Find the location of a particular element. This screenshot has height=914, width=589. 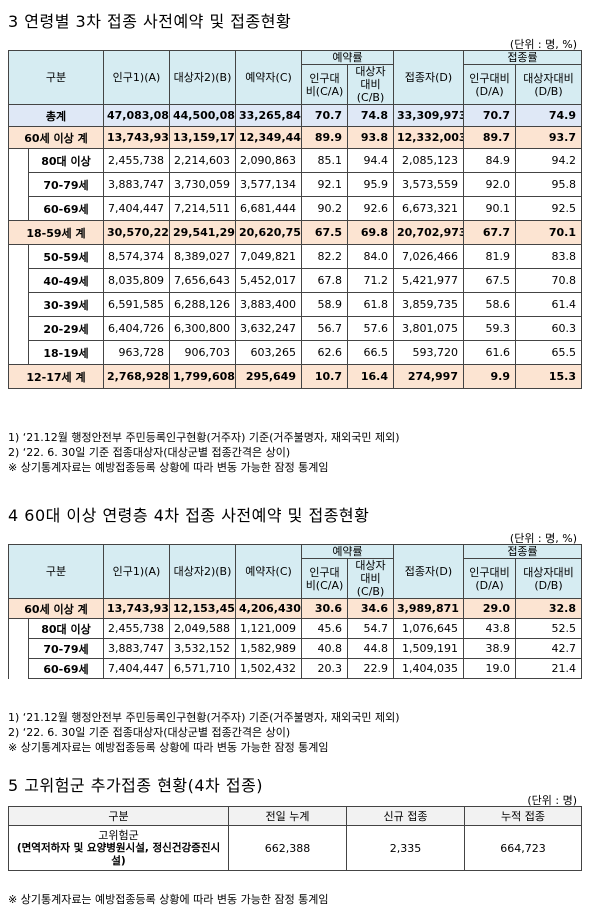

cell: 30.6 is located at coordinates (324, 608).